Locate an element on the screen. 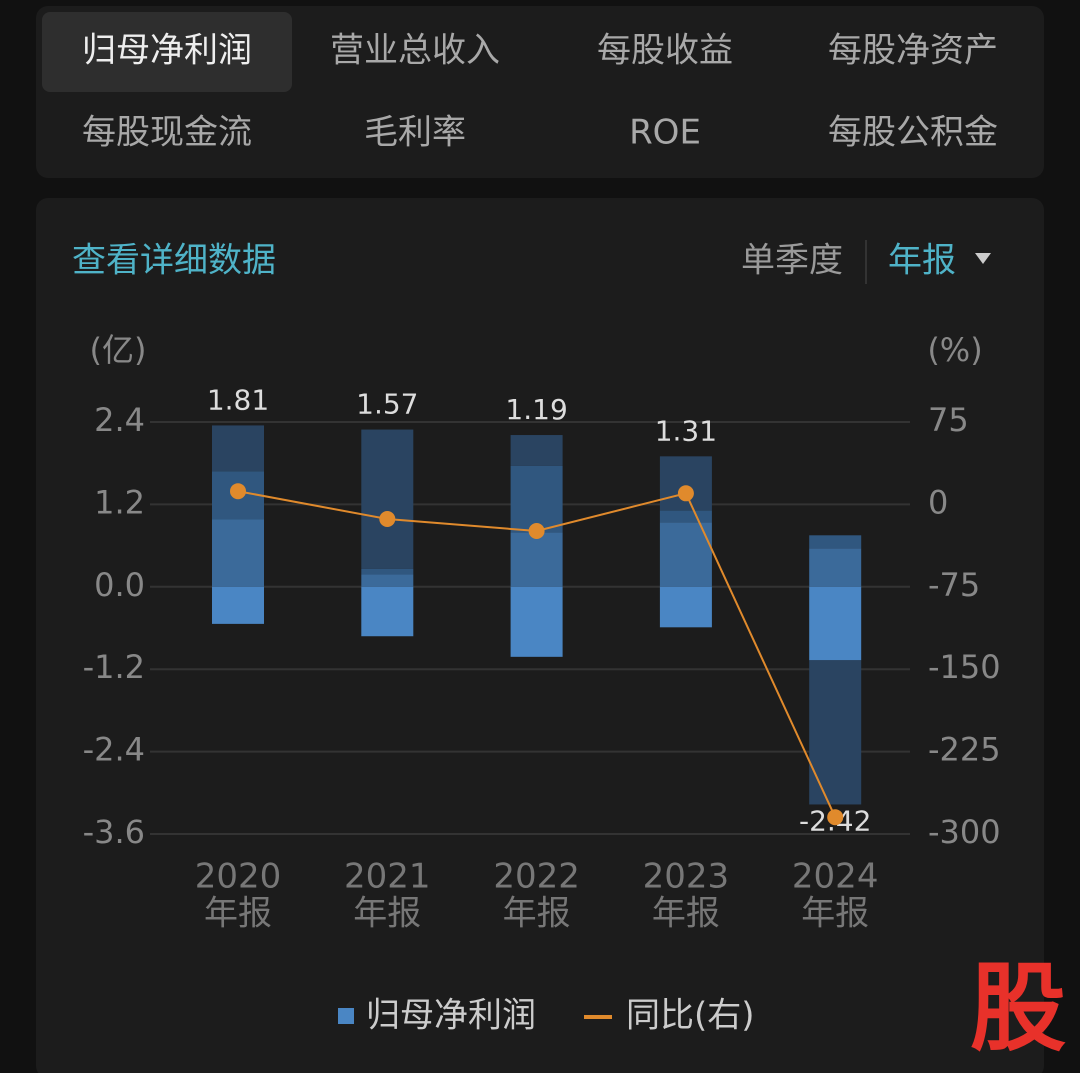 The width and height of the screenshot is (1080, 1073). y-tick-label: 1.2 is located at coordinates (119, 502).